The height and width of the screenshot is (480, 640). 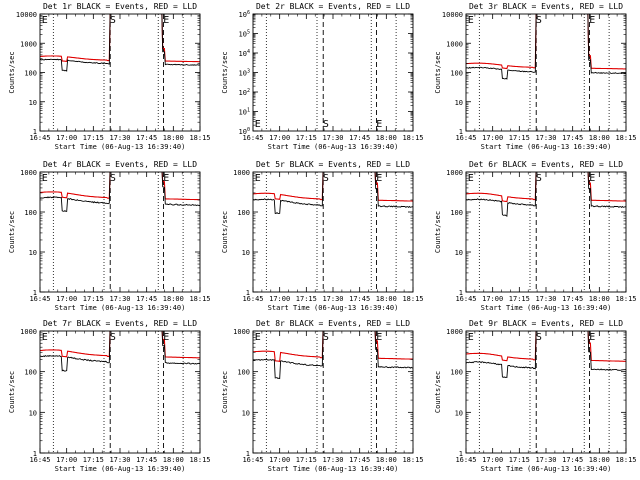 I want to click on tick-exponent: 6, so click(x=248, y=13).